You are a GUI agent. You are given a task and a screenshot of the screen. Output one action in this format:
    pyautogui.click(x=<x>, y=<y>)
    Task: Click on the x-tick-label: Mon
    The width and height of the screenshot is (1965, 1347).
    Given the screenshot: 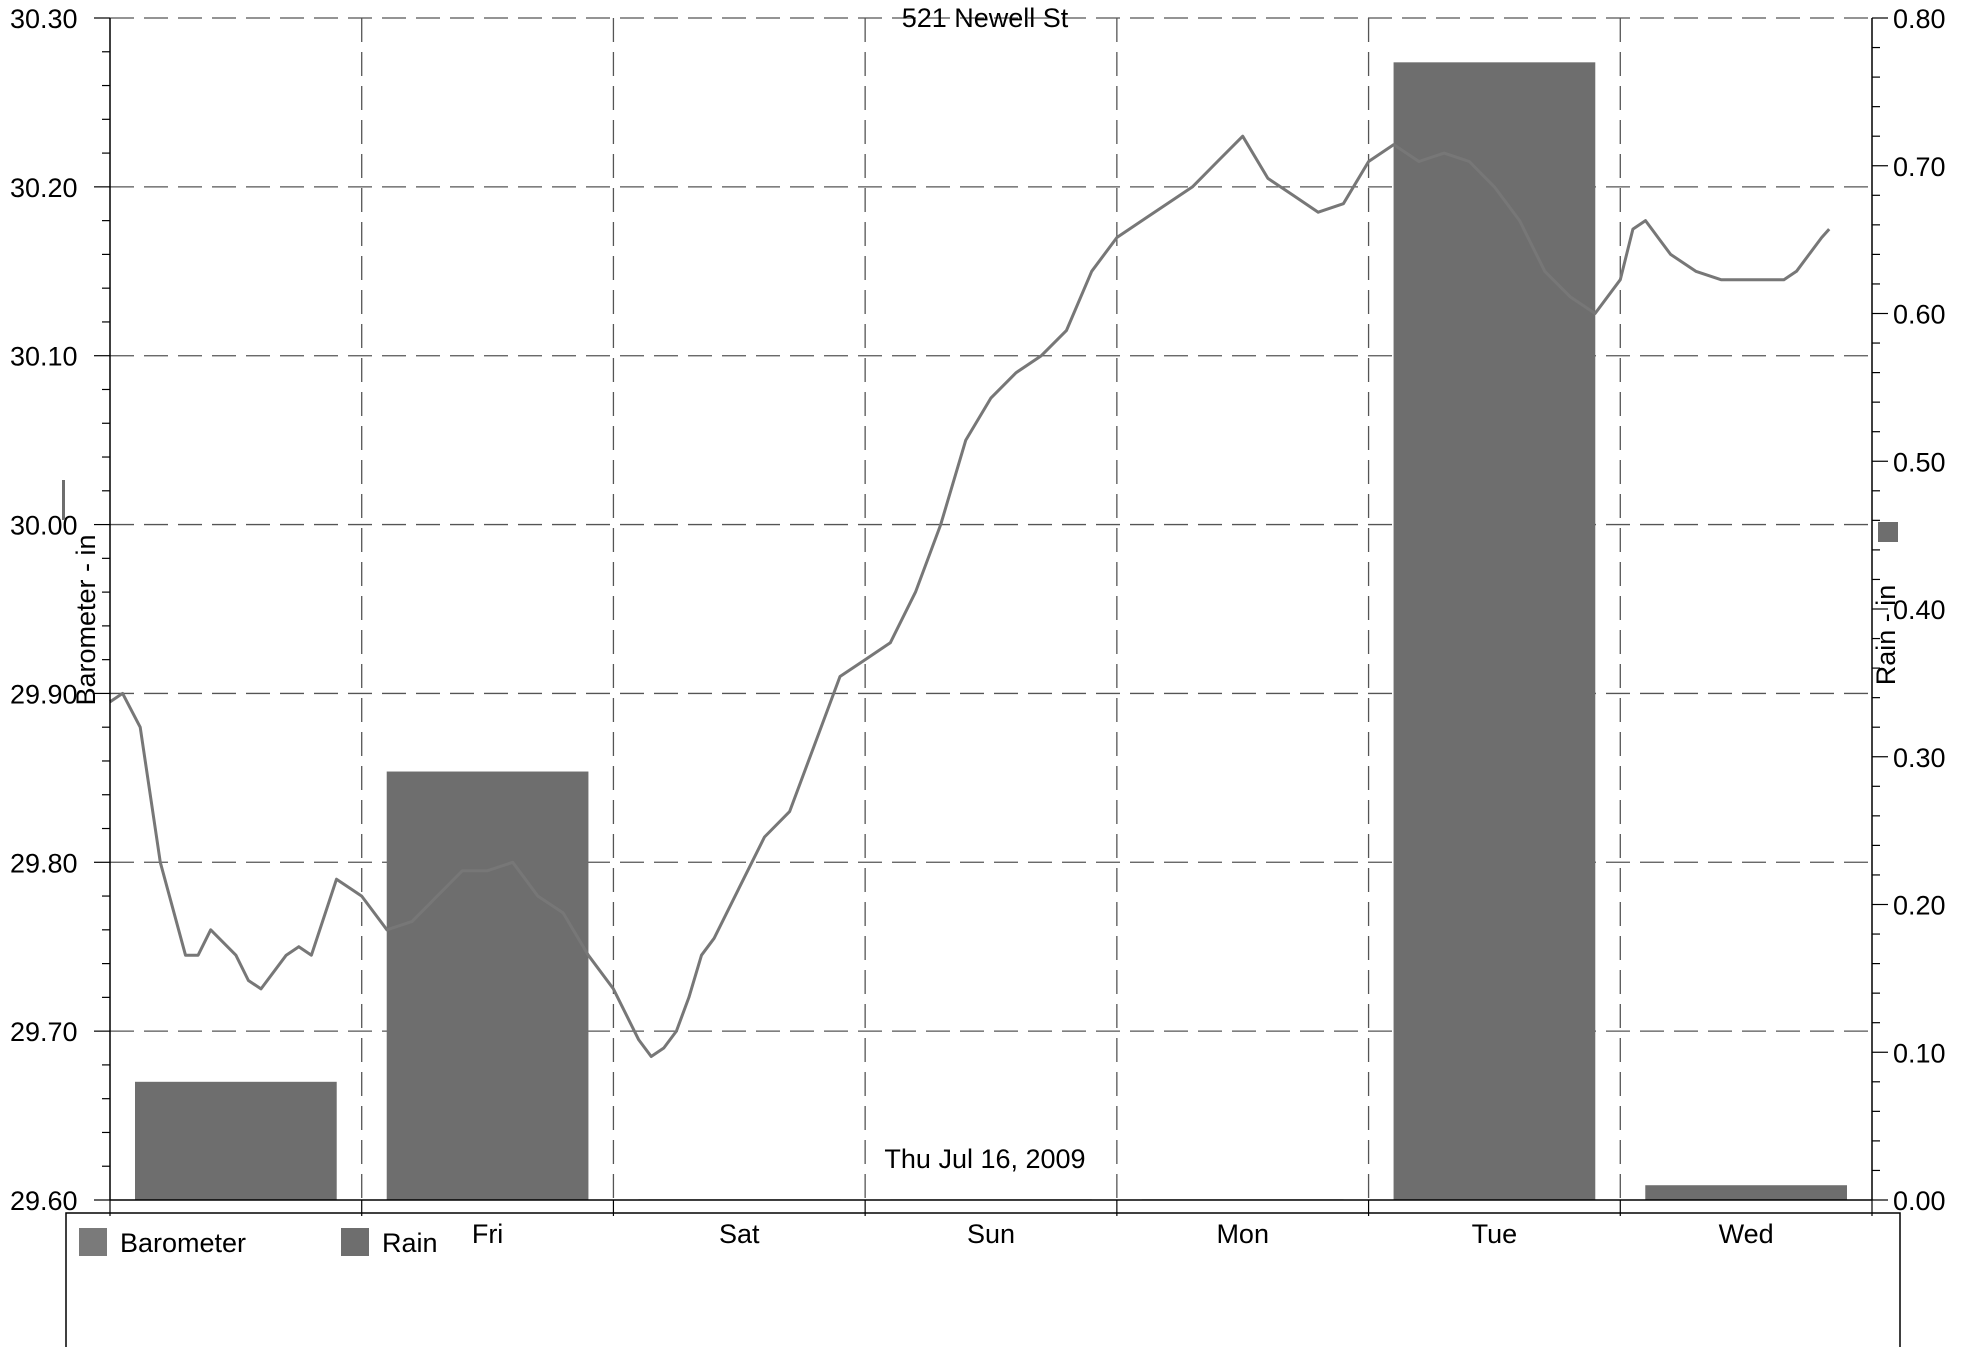 What is the action you would take?
    pyautogui.click(x=1242, y=1234)
    